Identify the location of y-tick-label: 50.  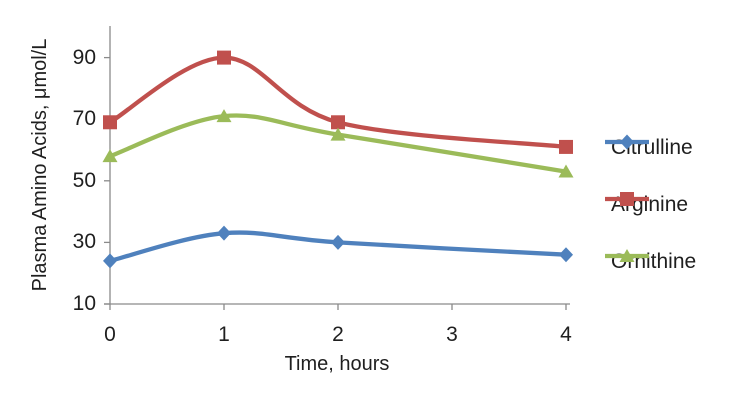
(84, 180).